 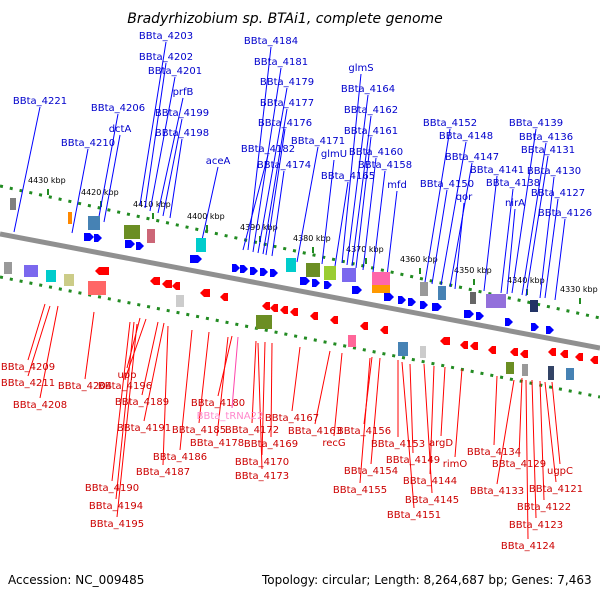 What do you see at coordinates (519, 464) in the screenshot?
I see `gene-label-bbta-4129: BBta_4129` at bounding box center [519, 464].